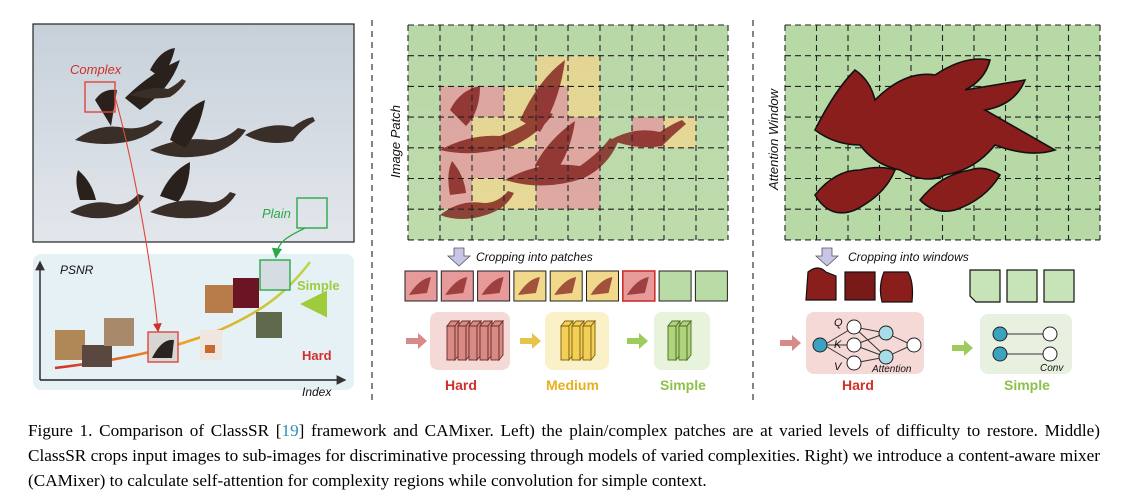 Image resolution: width=1125 pixels, height=502 pixels. What do you see at coordinates (935, 136) in the screenshot?
I see `window-grid-geese` at bounding box center [935, 136].